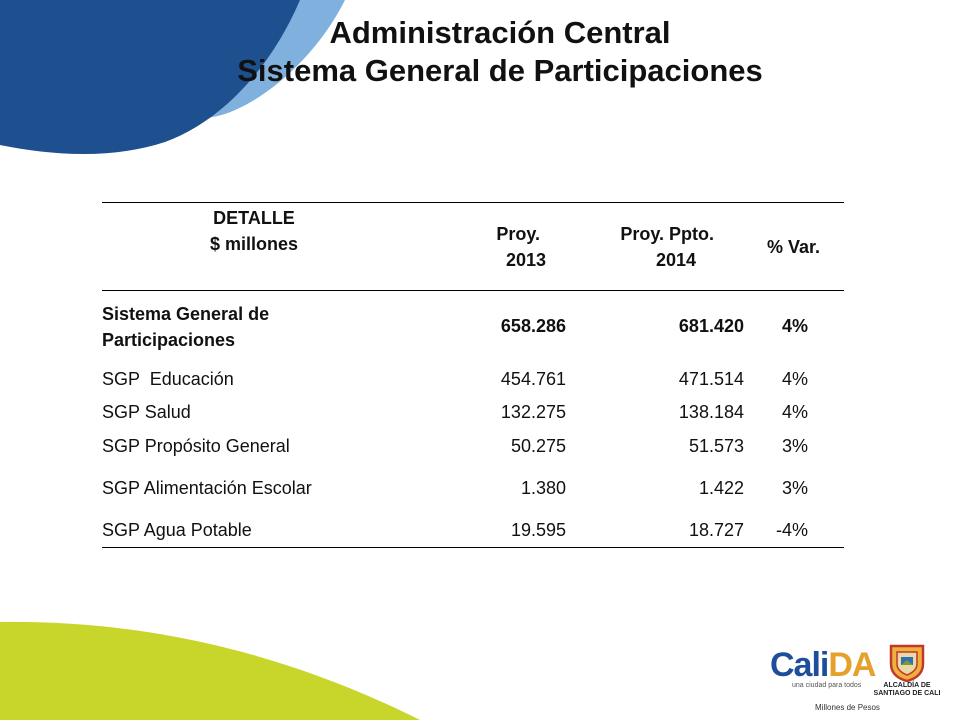  I want to click on table-row: SGP Propósito General 50.275 51.573 3%, so click(473, 447).